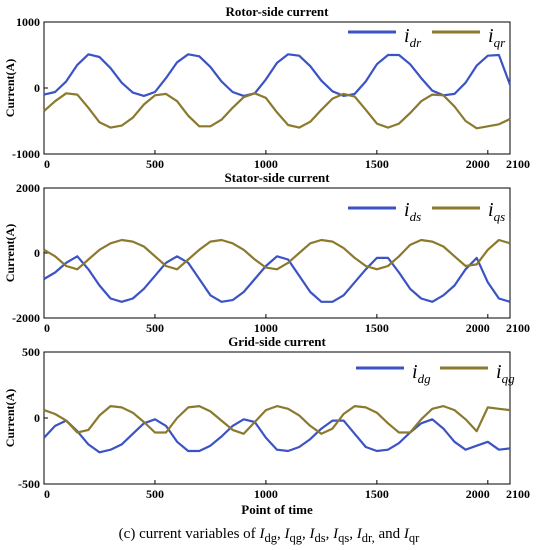 The height and width of the screenshot is (550, 538). Describe the element at coordinates (518, 328) in the screenshot. I see `chart2-x-tick-label: 2100` at that location.